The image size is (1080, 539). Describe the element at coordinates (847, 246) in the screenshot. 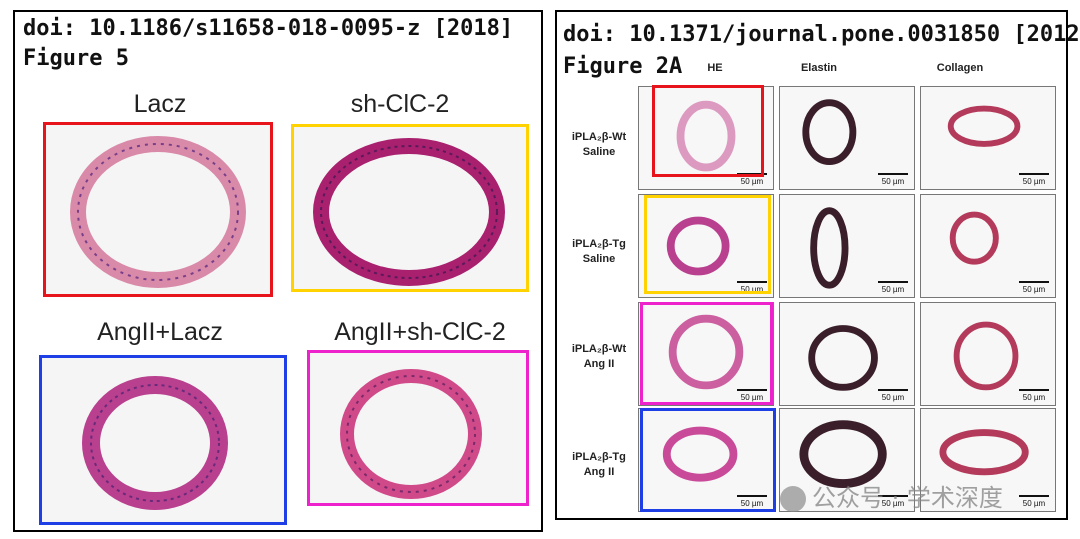

I see `tile-elastin-row2: 50 µm` at that location.